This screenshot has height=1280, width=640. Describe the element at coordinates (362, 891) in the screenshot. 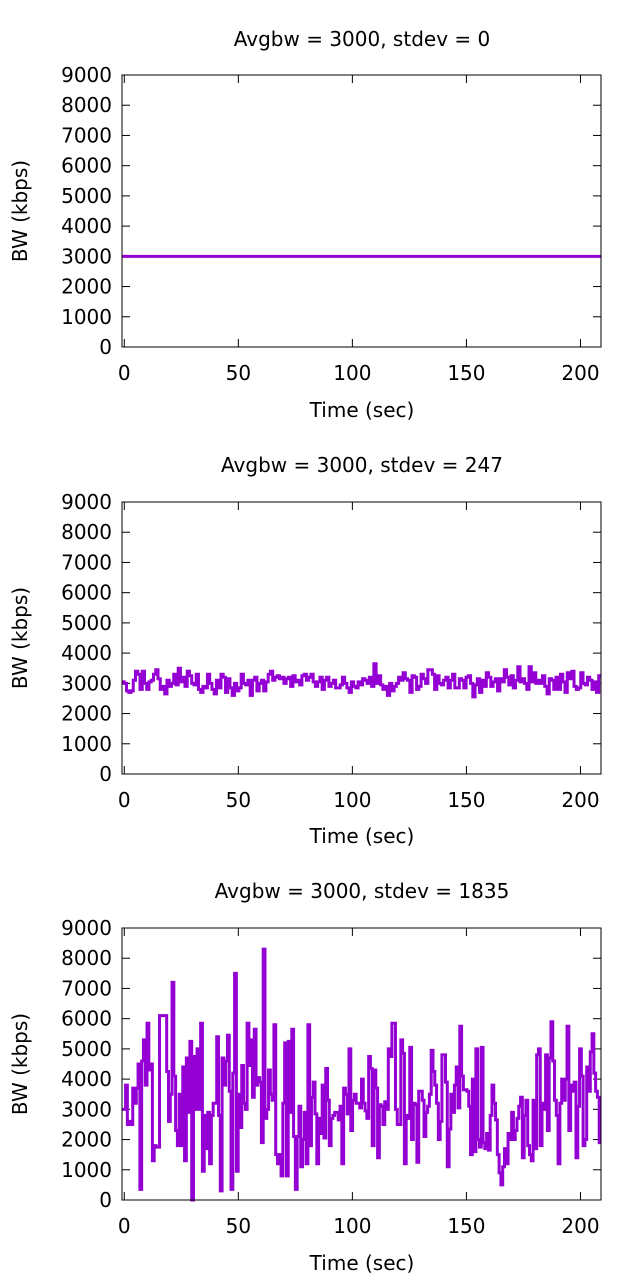

I see `chart-title: Avgbw = 3000, stdev = 1835` at that location.